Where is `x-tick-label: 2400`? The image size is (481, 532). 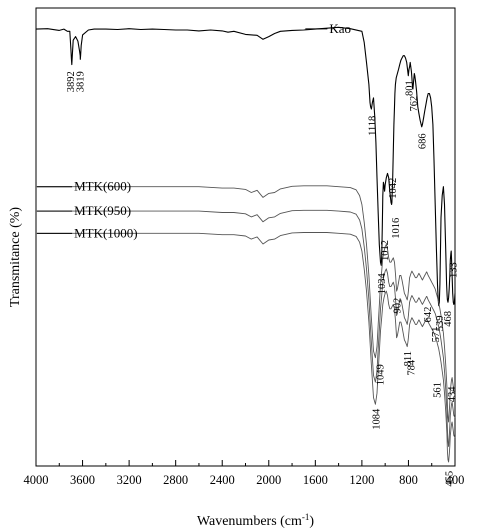 x-tick-label: 2400 is located at coordinates (222, 480).